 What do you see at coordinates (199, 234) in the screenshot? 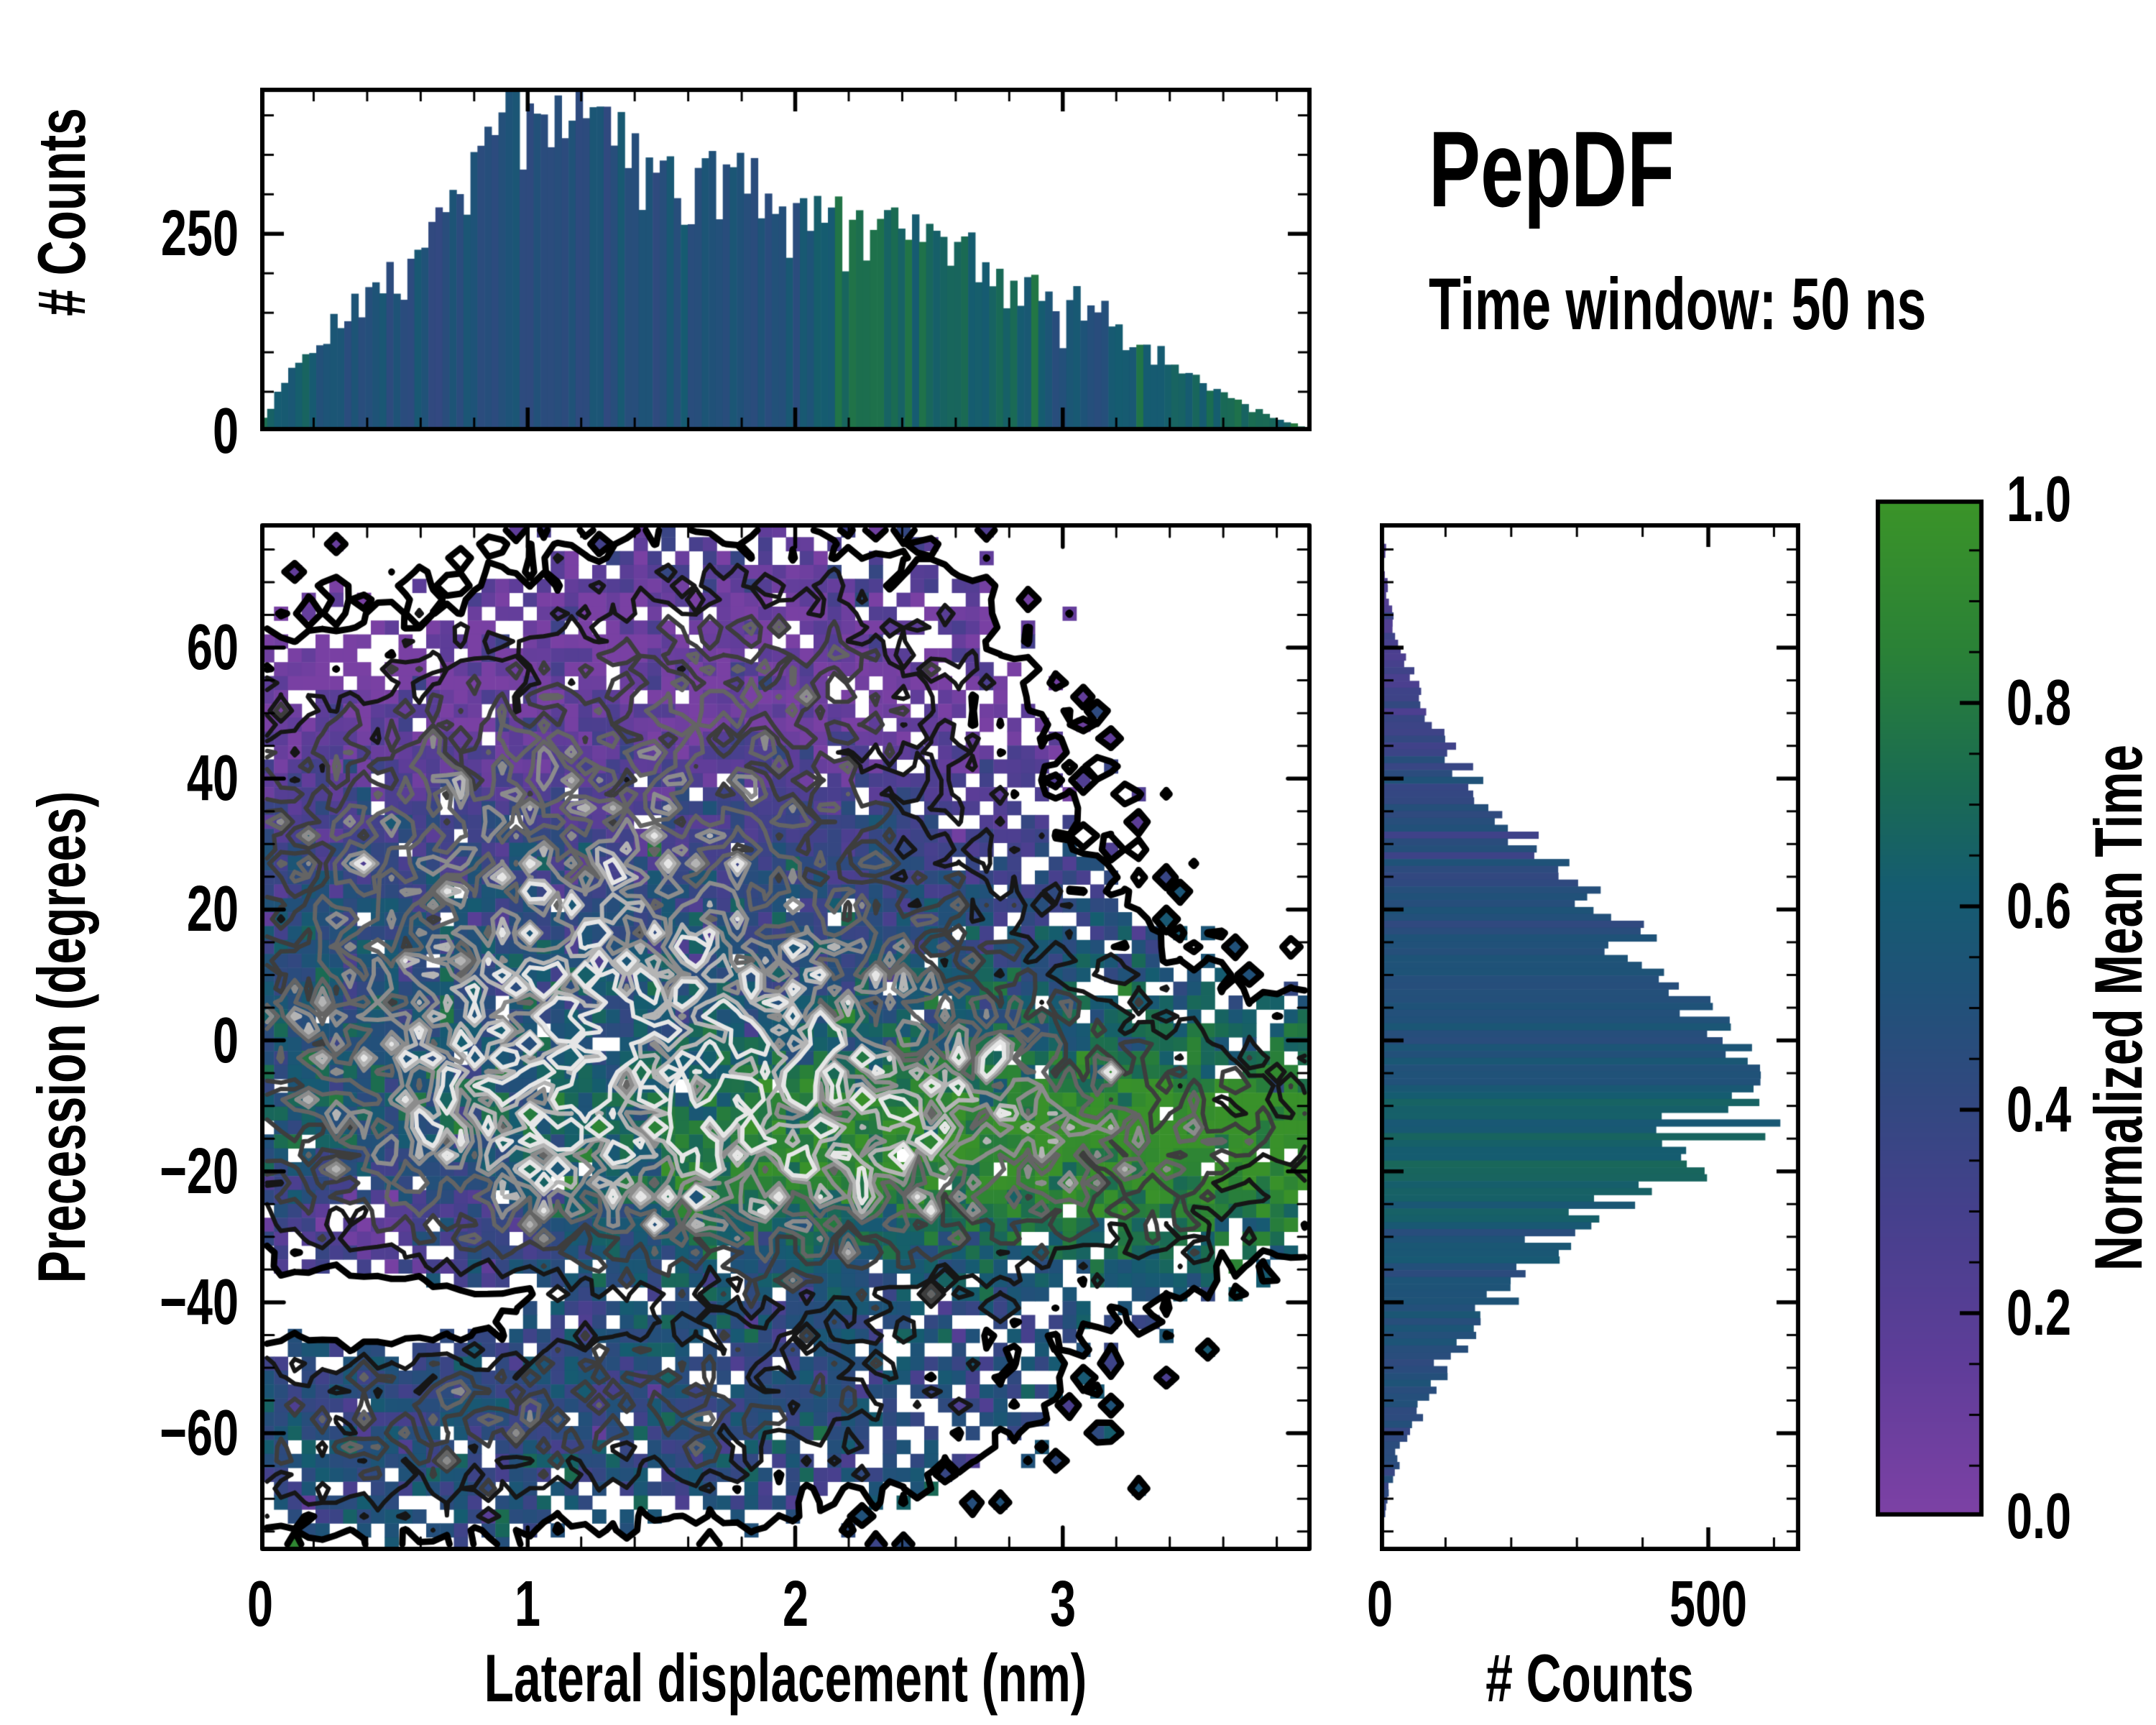
I see `top-hist-ytick-label: 250` at bounding box center [199, 234].